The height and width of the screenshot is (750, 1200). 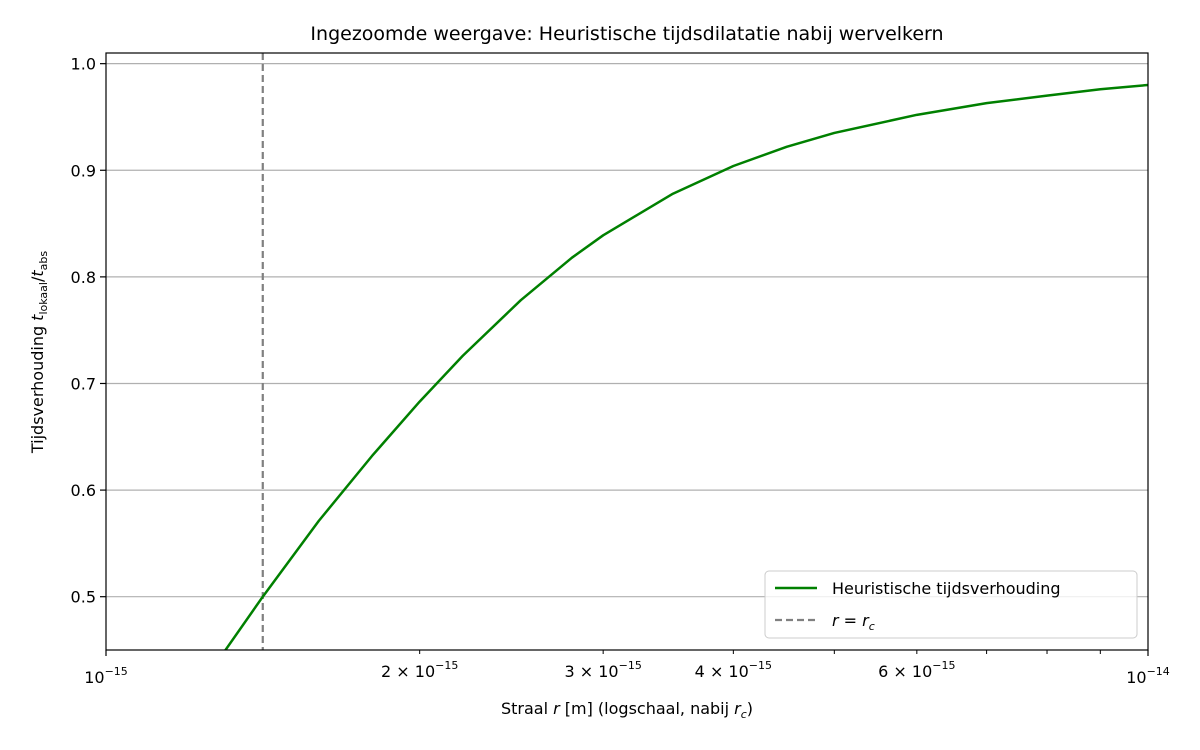 I want to click on y-tick-label-1: 0.6, so click(x=83, y=490).